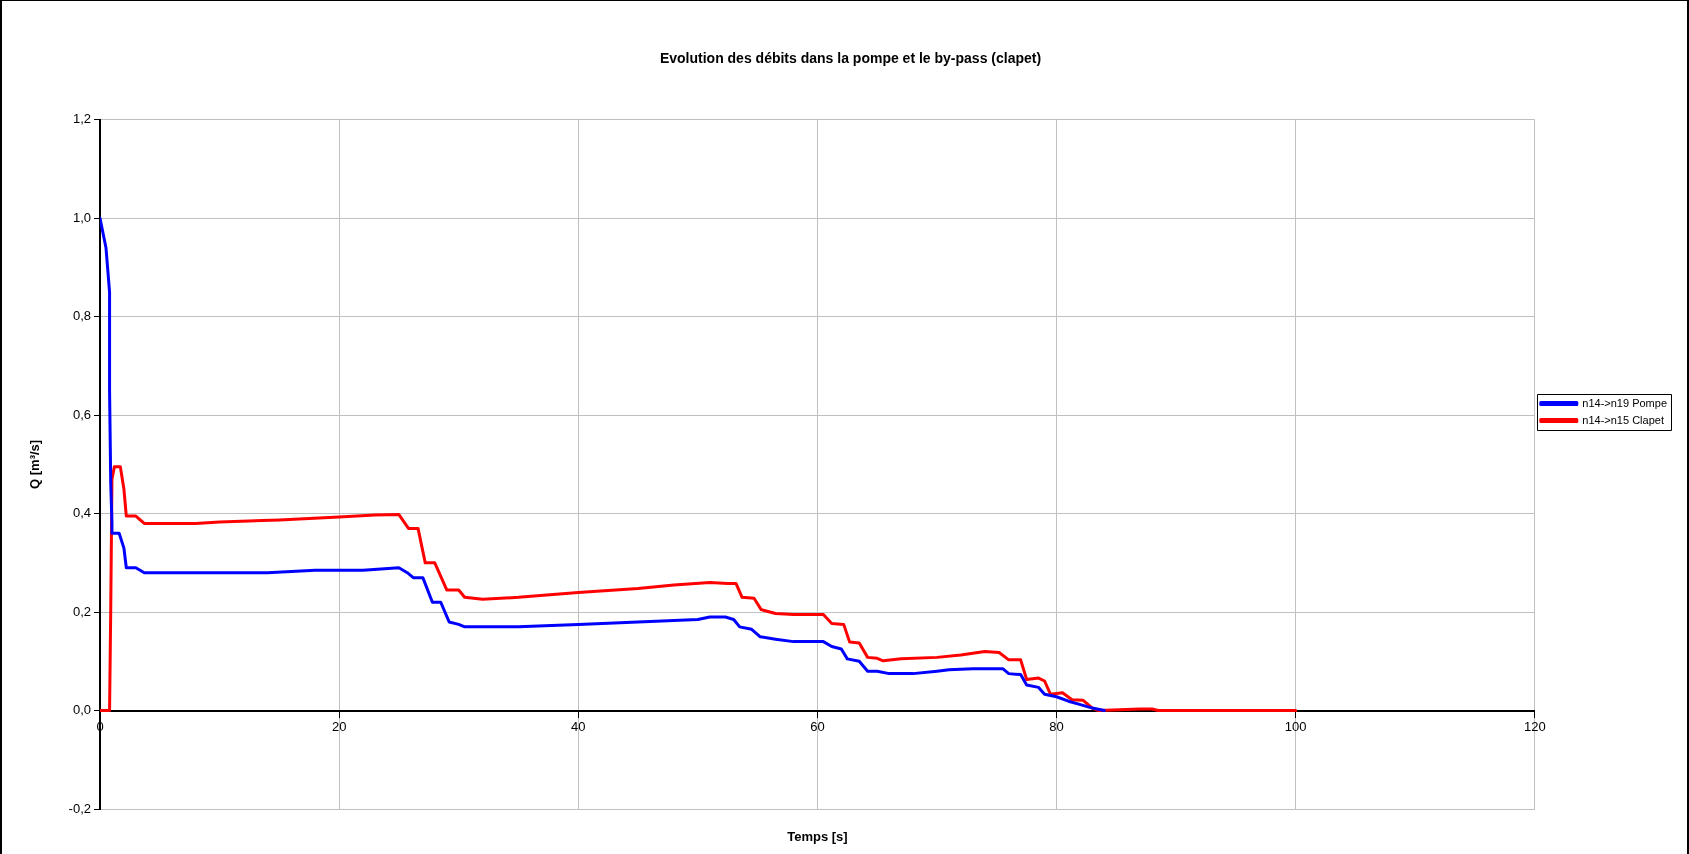 The image size is (1689, 854). I want to click on y-tick-label: 0,6, so click(81, 414).